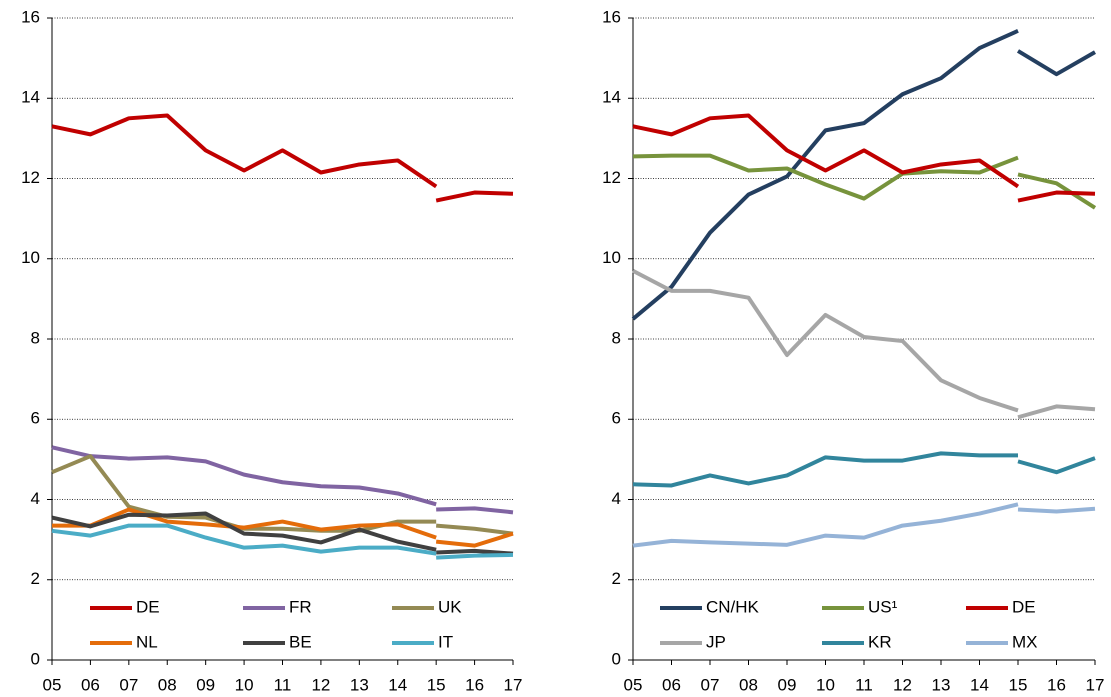 The width and height of the screenshot is (1111, 697). I want to click on legend-label: CN/HK, so click(733, 606).